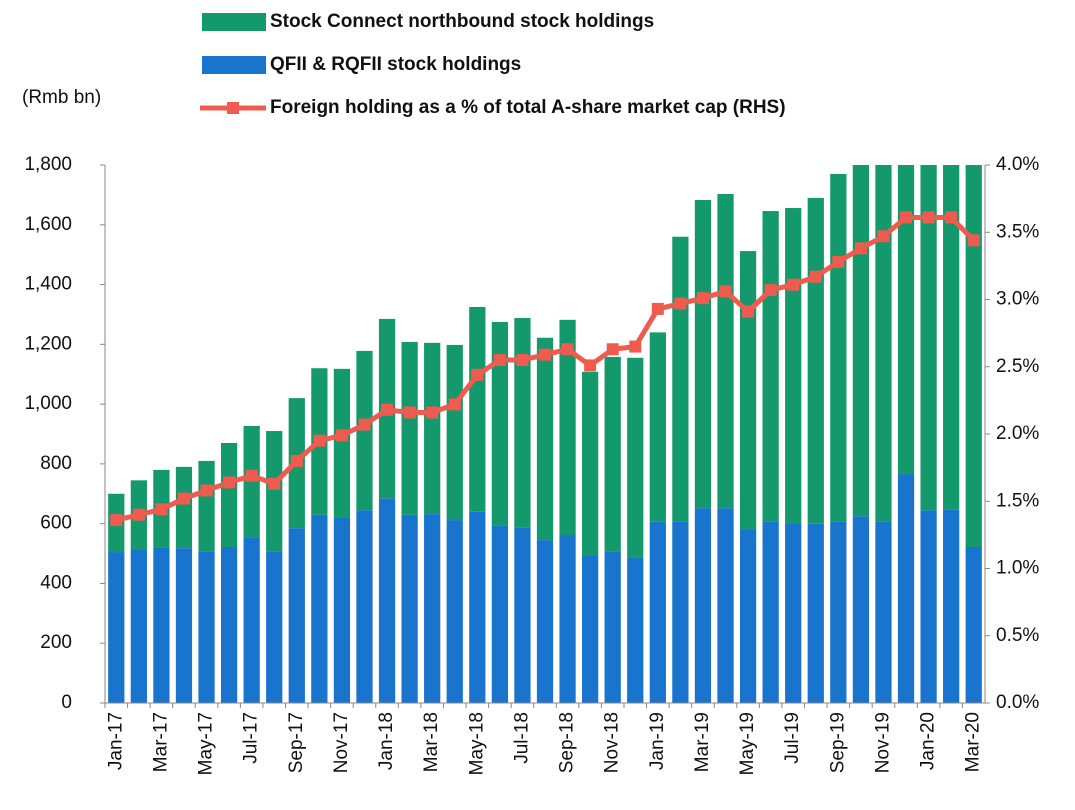 The image size is (1075, 810). I want to click on y2-tick-label: 4.0%, so click(1017, 164).